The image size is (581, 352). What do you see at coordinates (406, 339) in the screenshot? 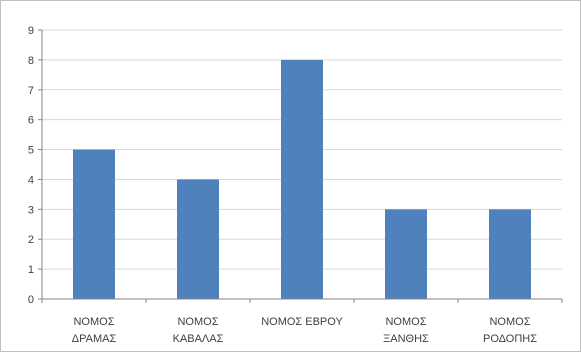
I see `x-category-label-line: ΞΑΝΘΗΣ` at bounding box center [406, 339].